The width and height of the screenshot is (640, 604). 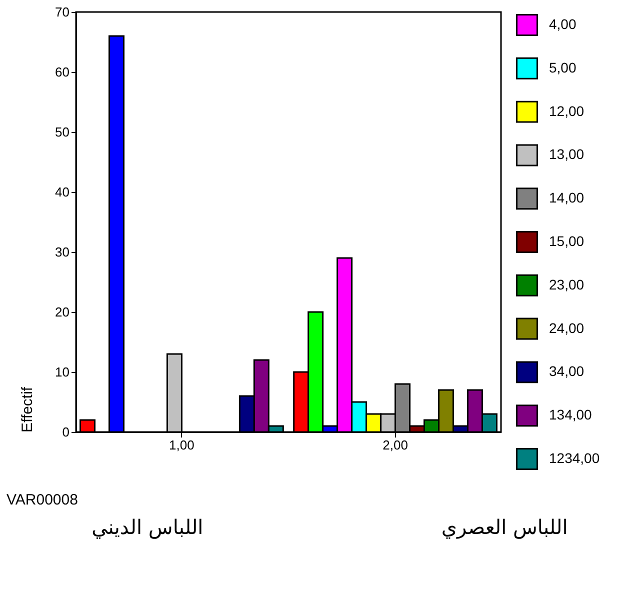 I want to click on y-tick-label: 10, so click(x=62, y=372).